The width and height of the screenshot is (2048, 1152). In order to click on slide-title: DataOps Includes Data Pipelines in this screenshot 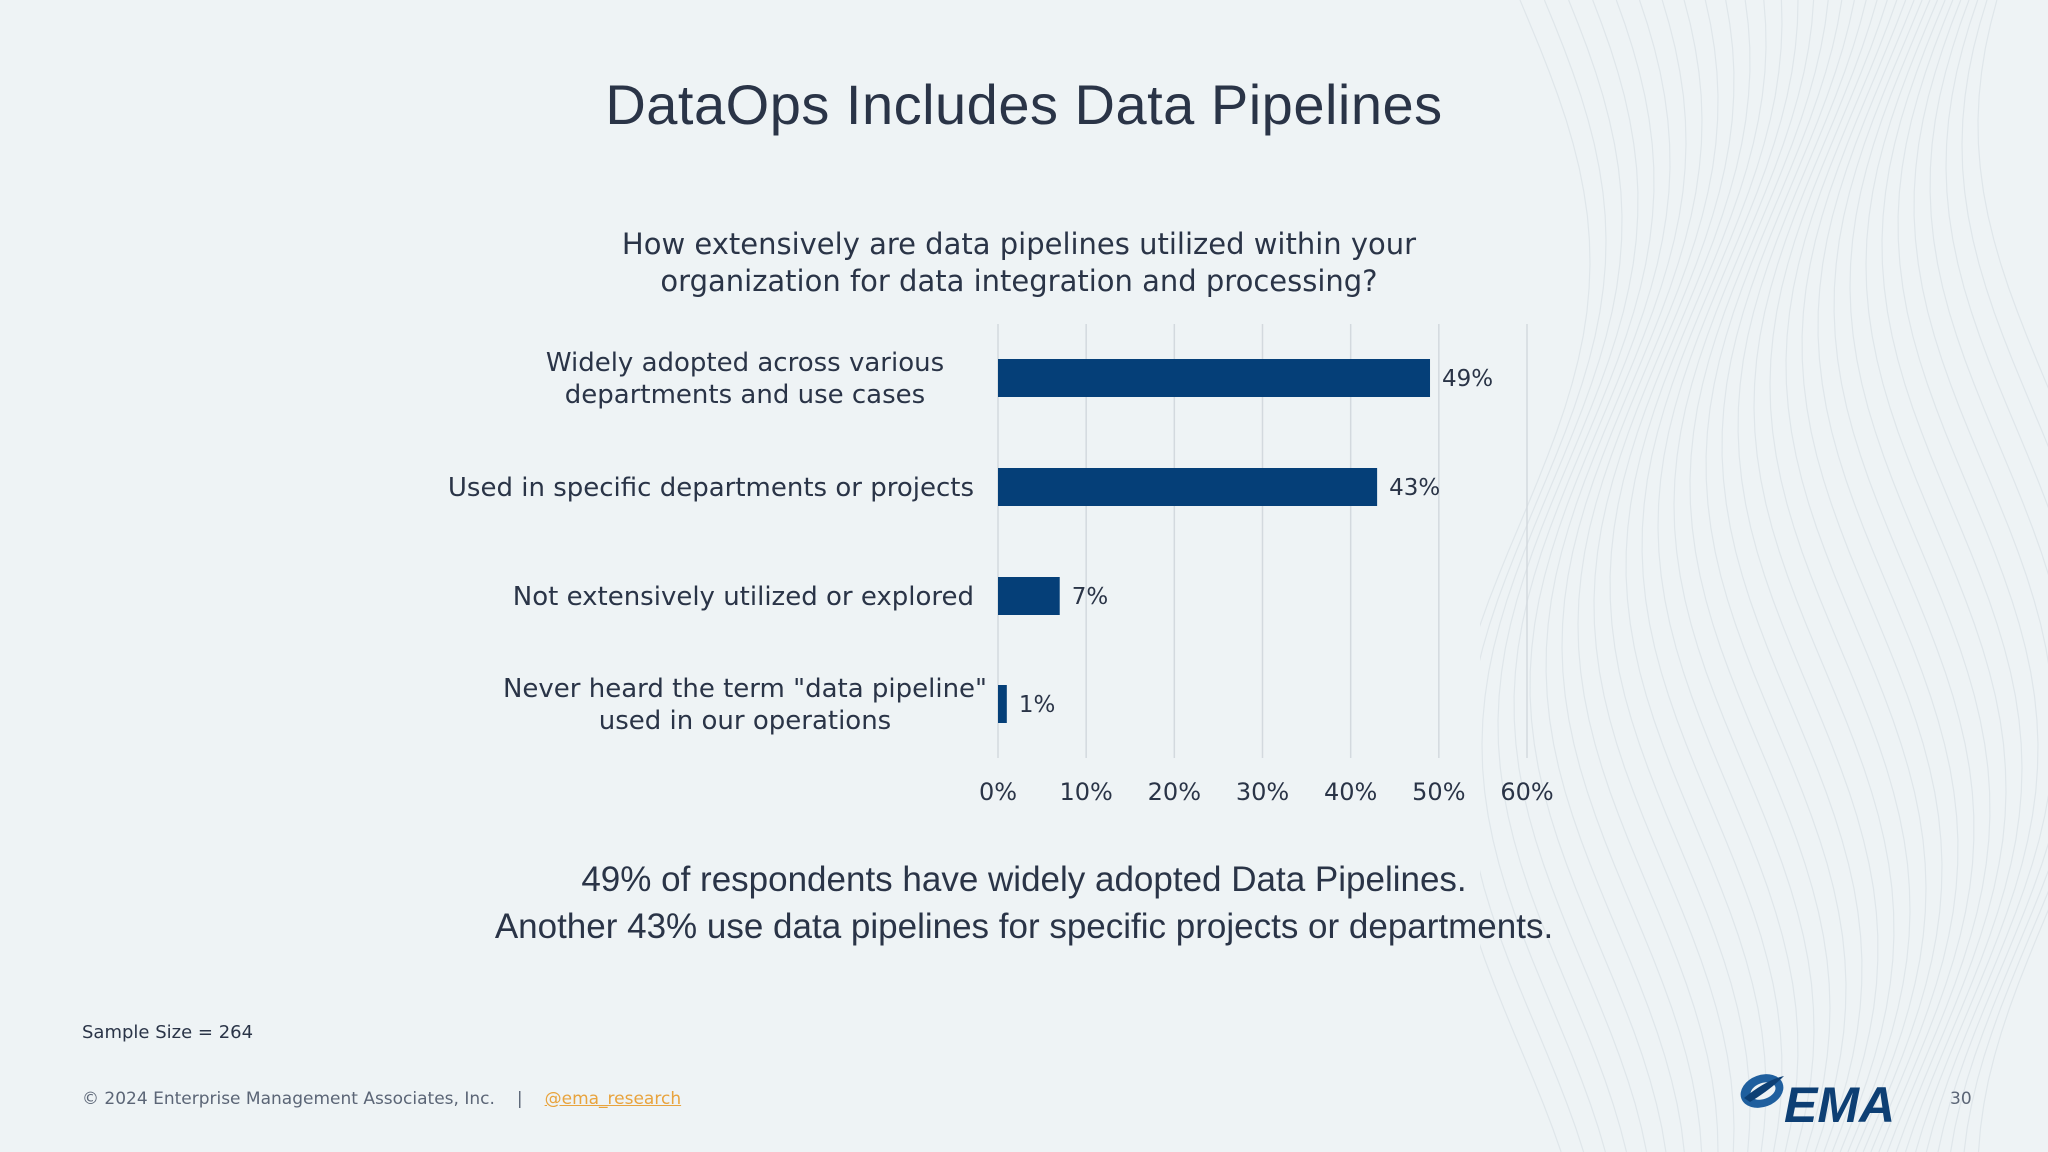, I will do `click(1024, 104)`.